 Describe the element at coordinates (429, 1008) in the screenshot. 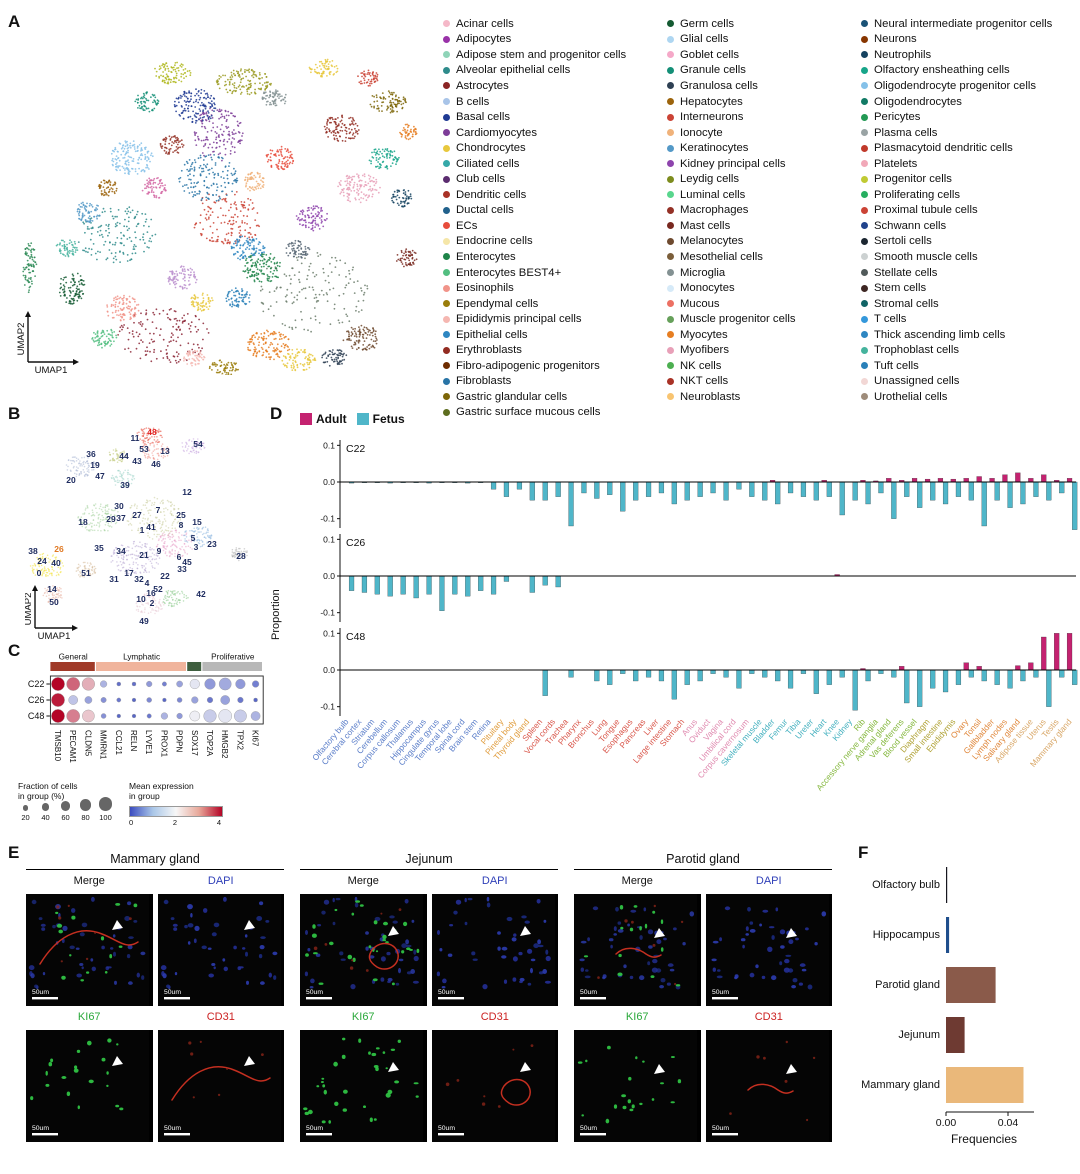

I see `micro-grid: Merge DAPI 50um 50um KI67 CD31 50um 50um` at that location.